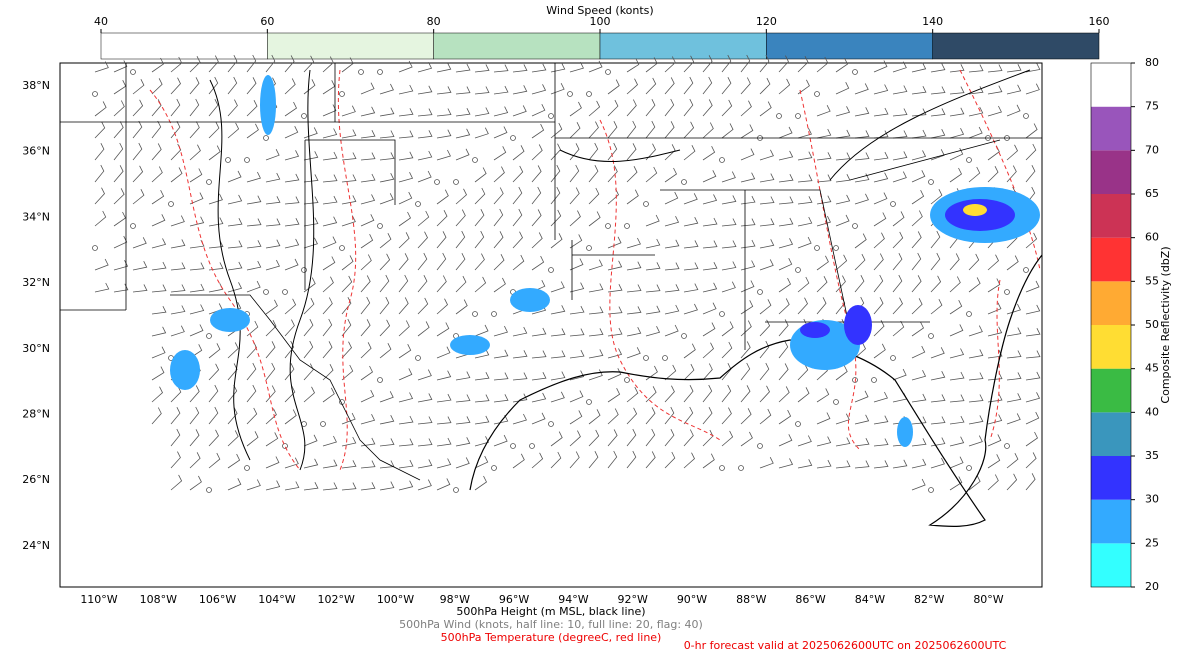  Describe the element at coordinates (766, 21) in the screenshot. I see `wind-tick-label: 120` at that location.